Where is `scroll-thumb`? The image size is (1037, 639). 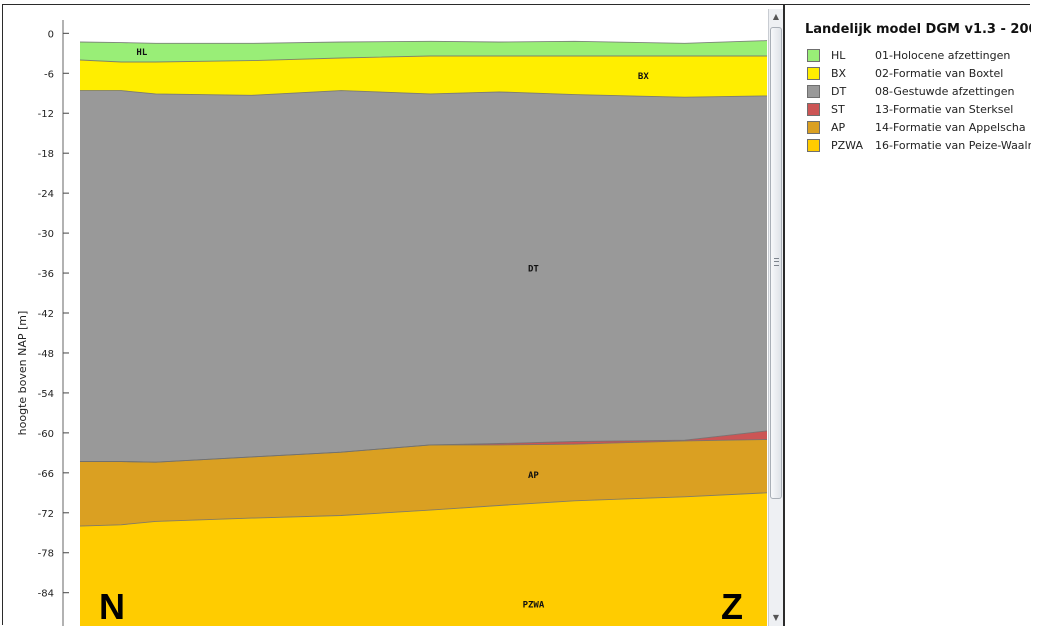
scroll-thumb is located at coordinates (776, 263).